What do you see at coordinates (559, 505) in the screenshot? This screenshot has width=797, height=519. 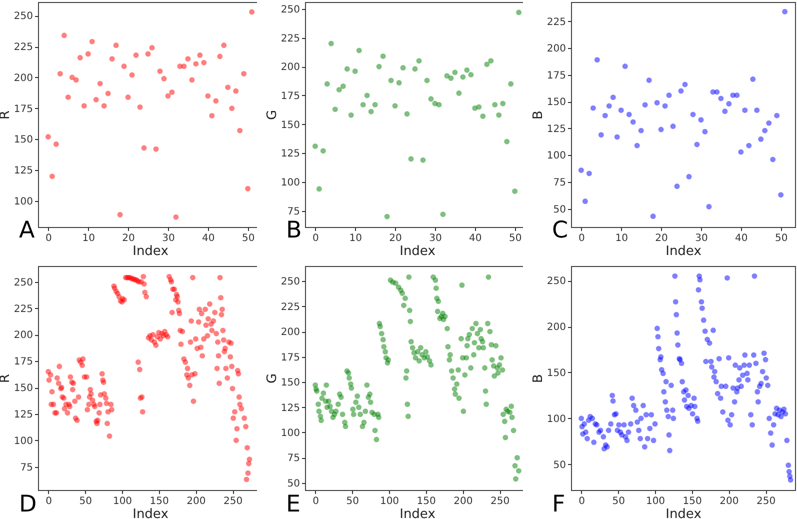 I see `text: F` at bounding box center [559, 505].